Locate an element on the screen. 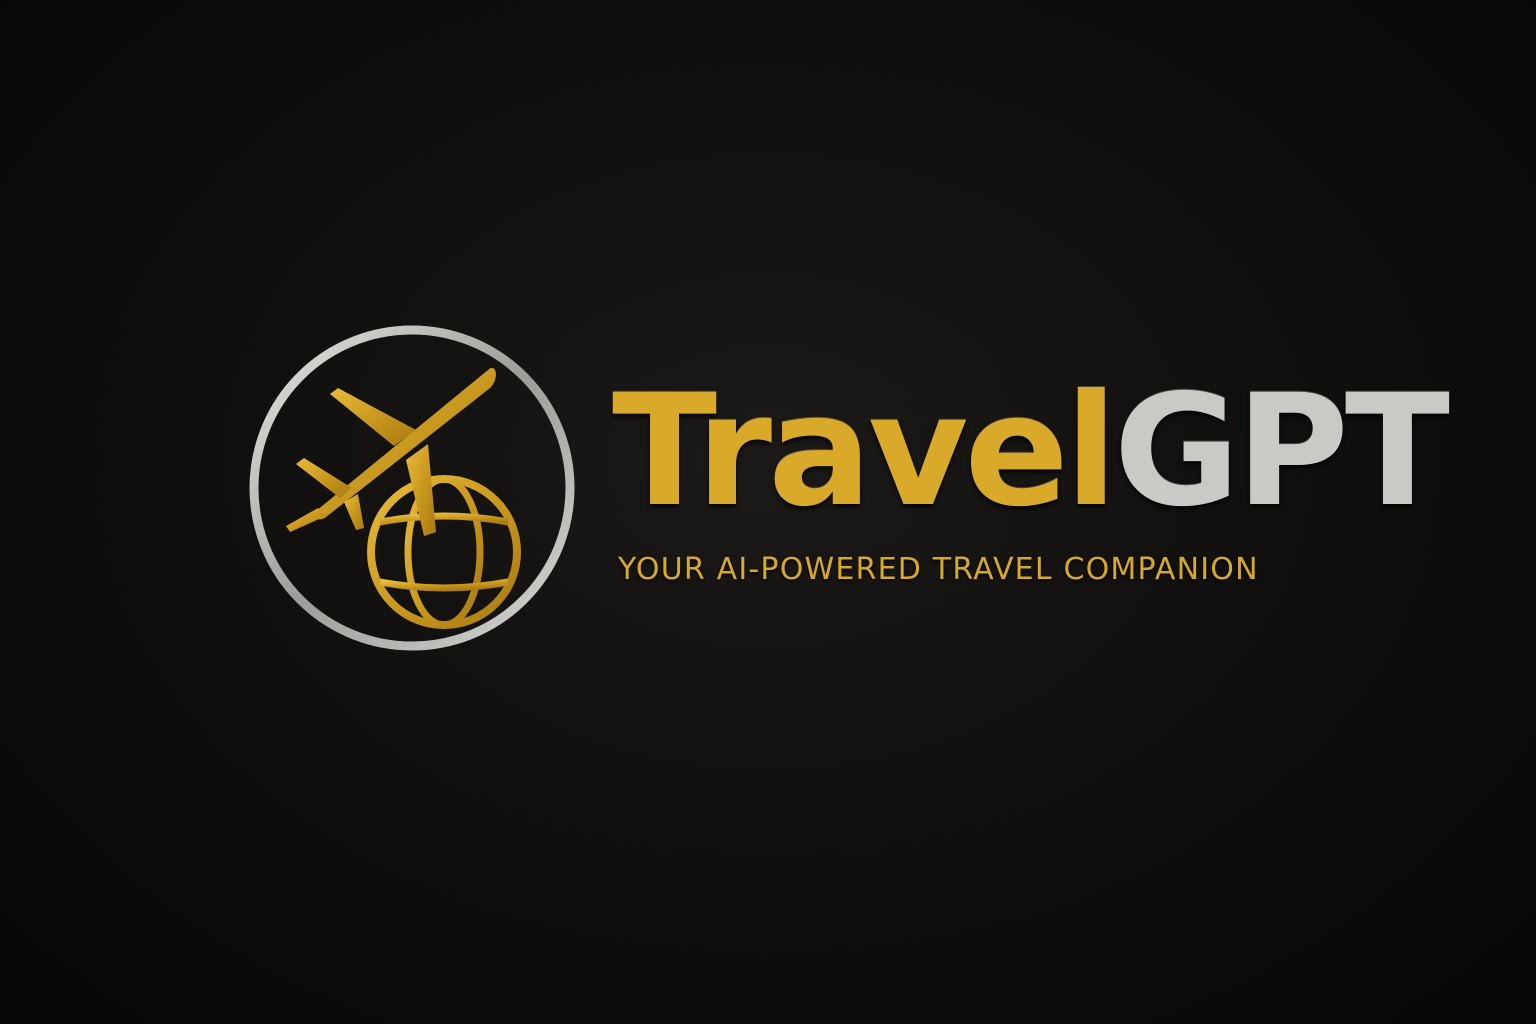 This screenshot has width=1536, height=1024. brand-tagline: YOUR AI-POWERED TRAVEL COMPANION is located at coordinates (938, 569).